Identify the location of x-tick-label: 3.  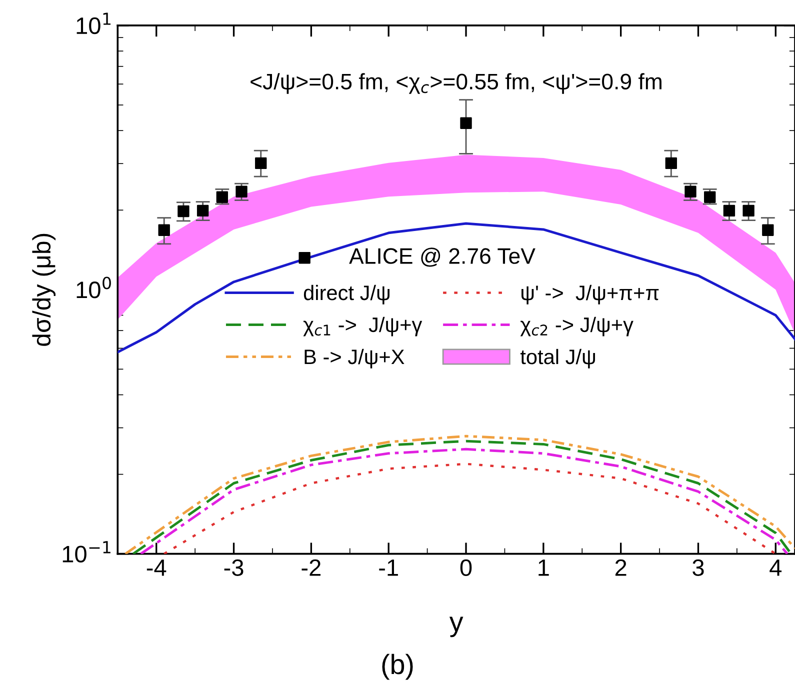
(698, 567).